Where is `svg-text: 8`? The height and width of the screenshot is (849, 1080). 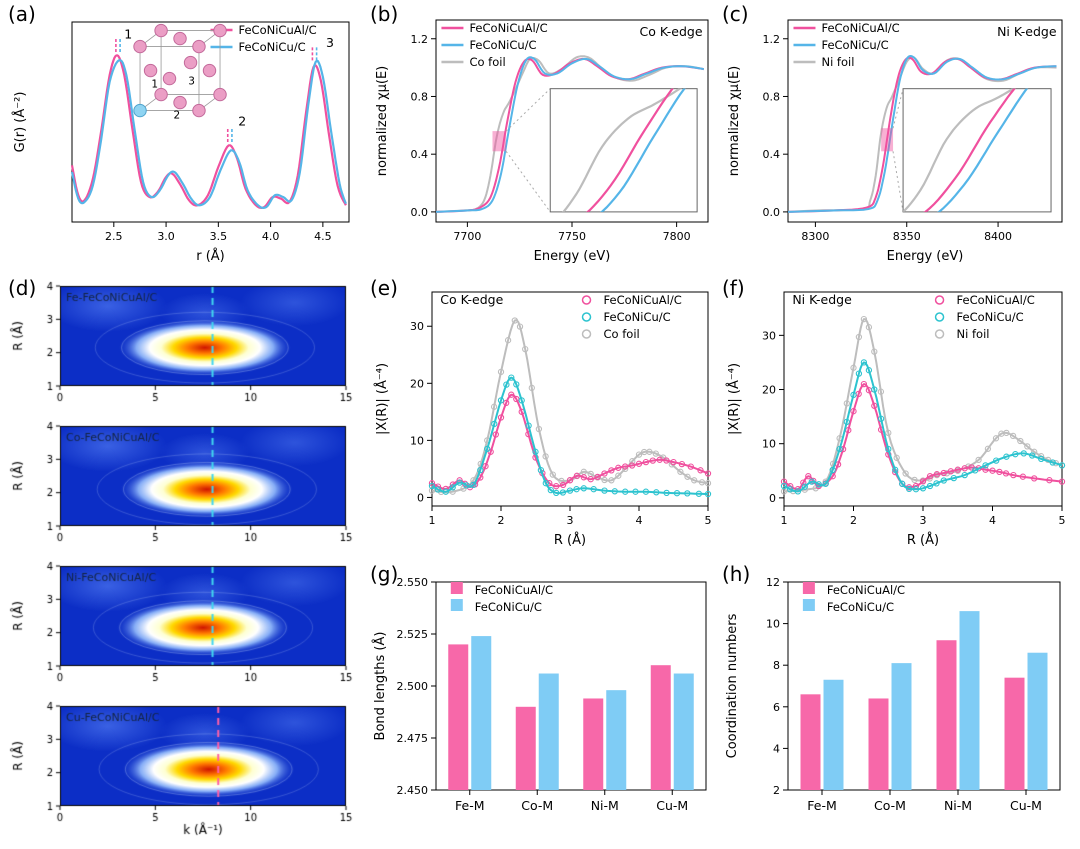
svg-text: 8 is located at coordinates (776, 665).